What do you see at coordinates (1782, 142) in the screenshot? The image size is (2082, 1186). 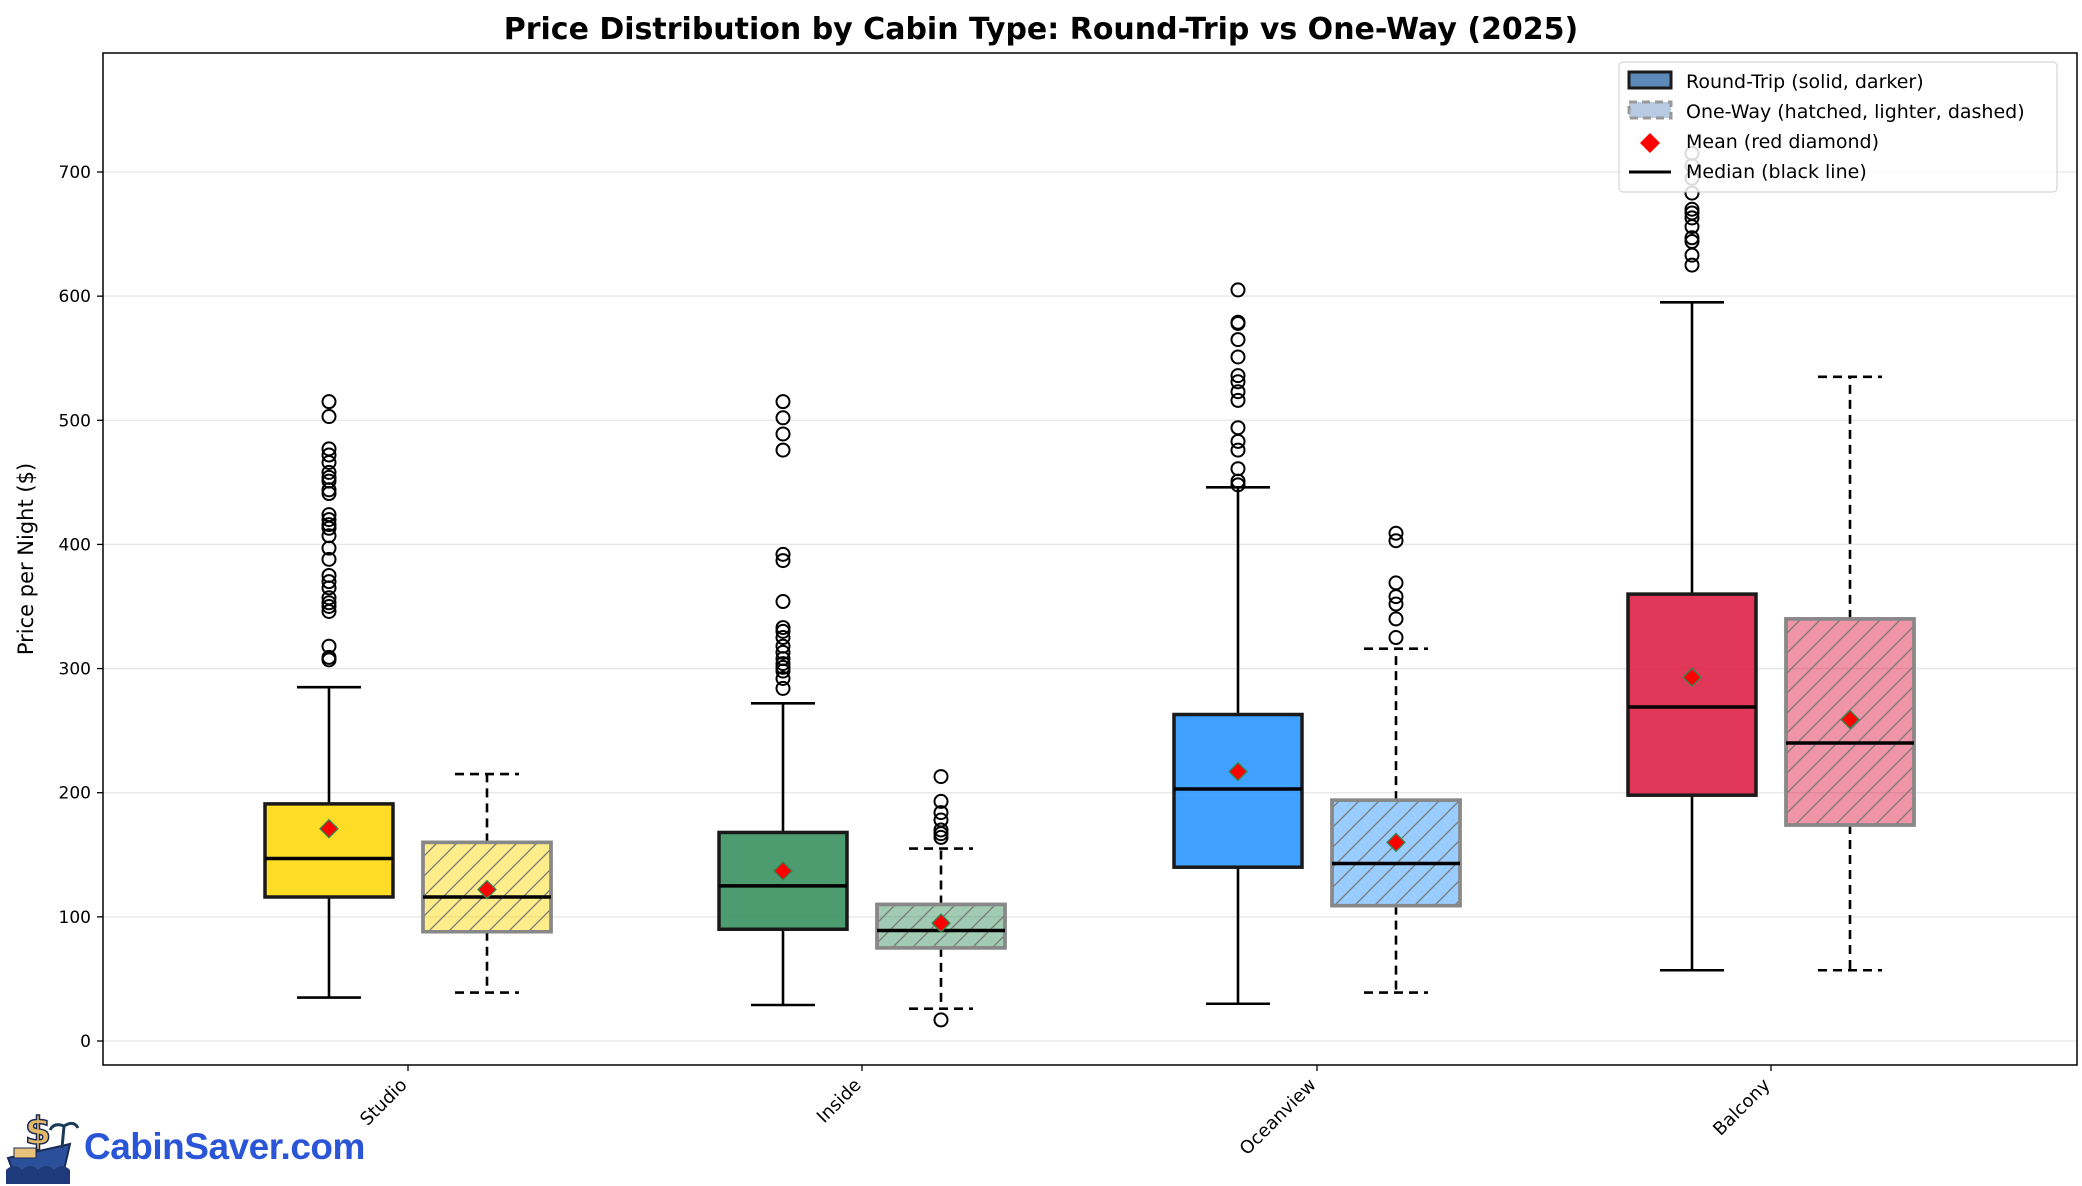 I see `legend-label: Mean (red diamond)` at bounding box center [1782, 142].